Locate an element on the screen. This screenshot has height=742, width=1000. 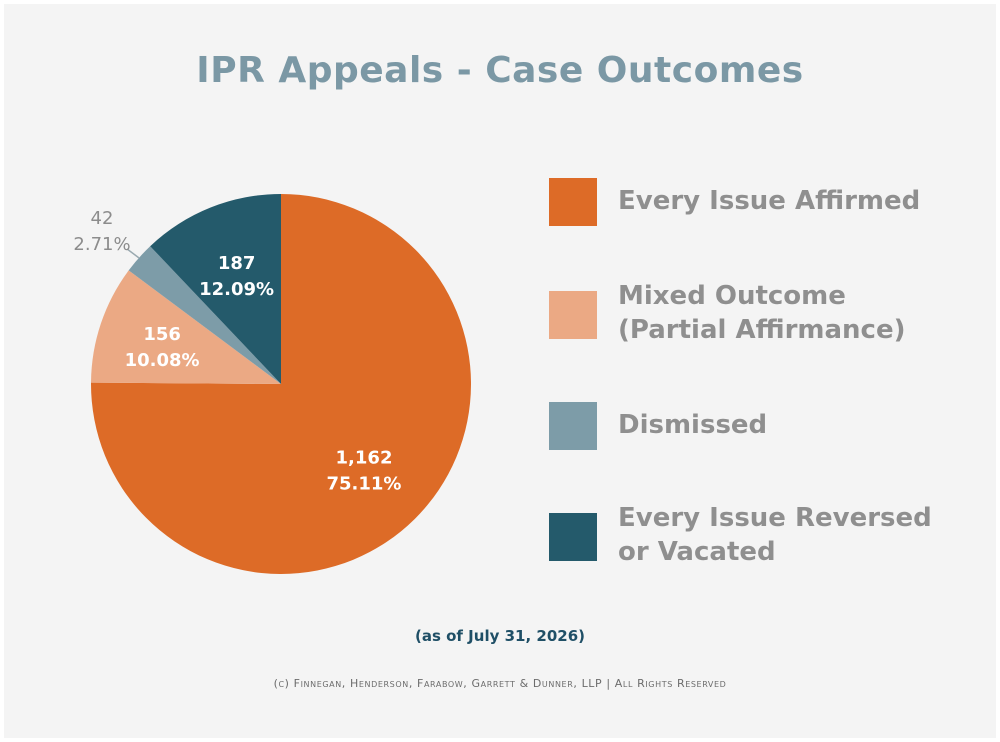
data-label-value-mixed: 156 is located at coordinates (162, 334).